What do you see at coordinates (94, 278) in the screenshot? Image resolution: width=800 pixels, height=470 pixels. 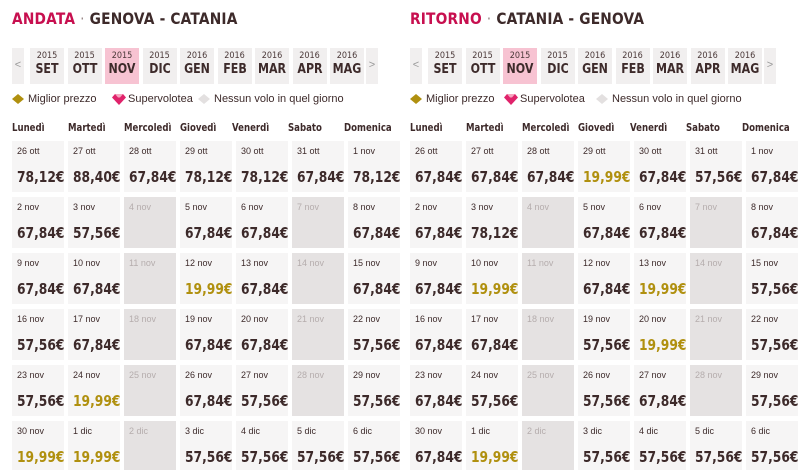 I see `calendar-day-cell: 10 nov 67,84€` at bounding box center [94, 278].